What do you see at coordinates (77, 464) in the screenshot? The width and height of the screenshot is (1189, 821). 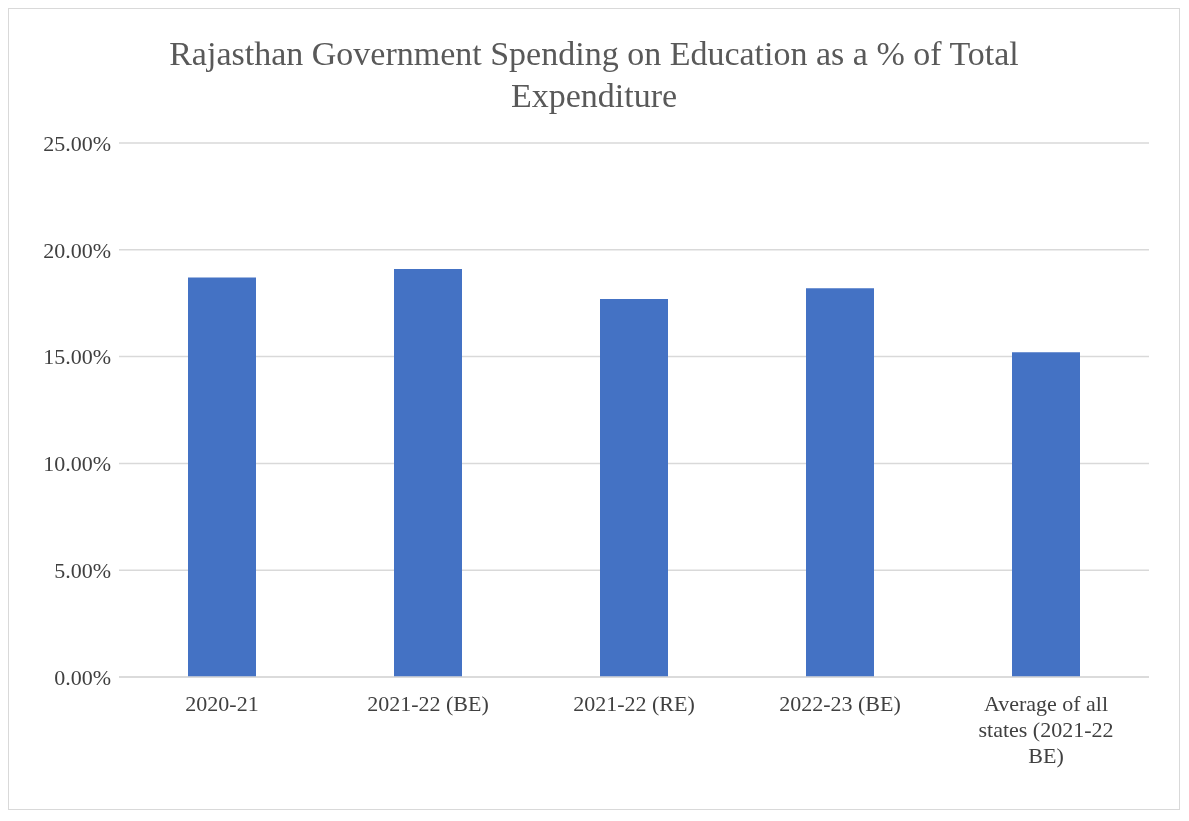 I see `y-tick-label: 10.00%` at bounding box center [77, 464].